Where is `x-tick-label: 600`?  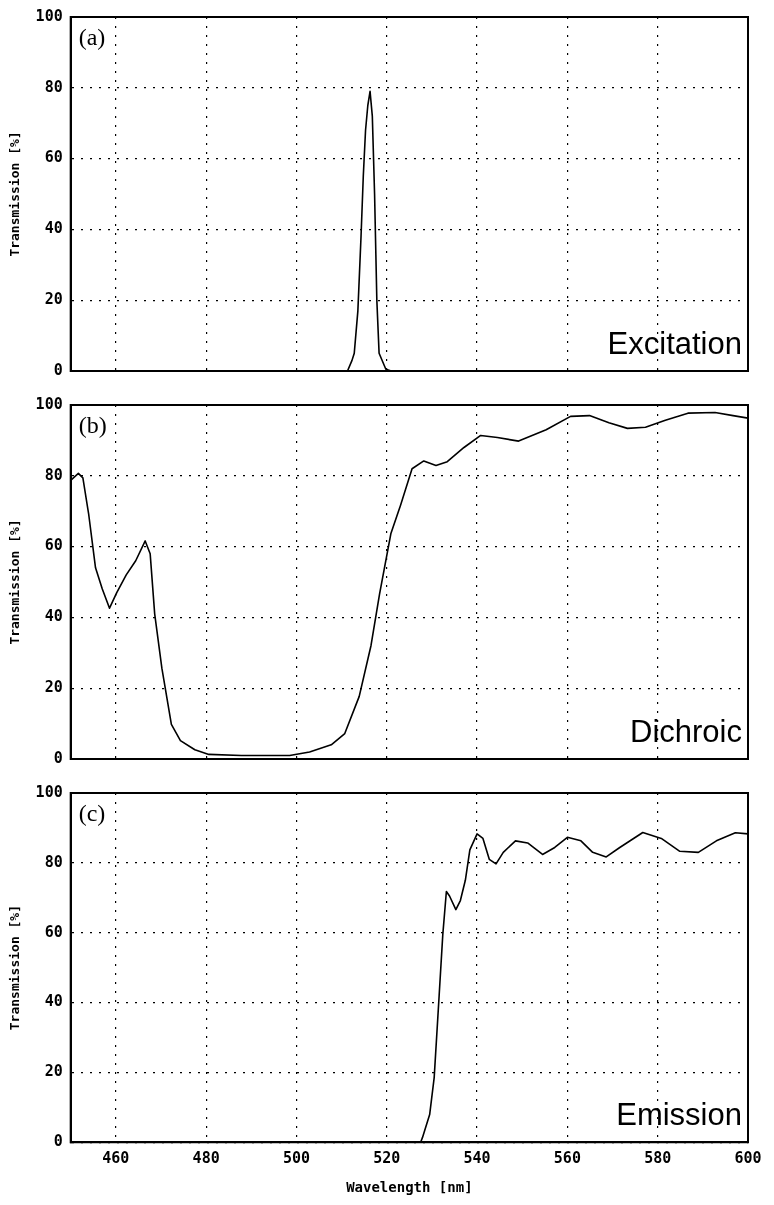 x-tick-label: 600 is located at coordinates (748, 1158).